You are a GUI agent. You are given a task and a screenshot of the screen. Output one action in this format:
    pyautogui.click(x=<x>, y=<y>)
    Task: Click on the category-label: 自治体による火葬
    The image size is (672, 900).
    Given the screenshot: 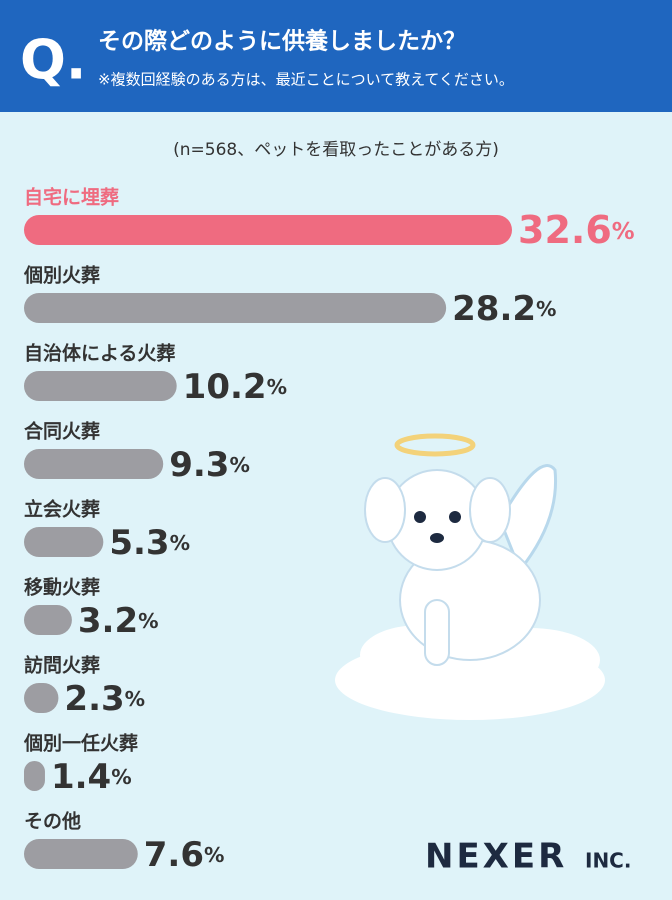 What is the action you would take?
    pyautogui.click(x=99, y=353)
    